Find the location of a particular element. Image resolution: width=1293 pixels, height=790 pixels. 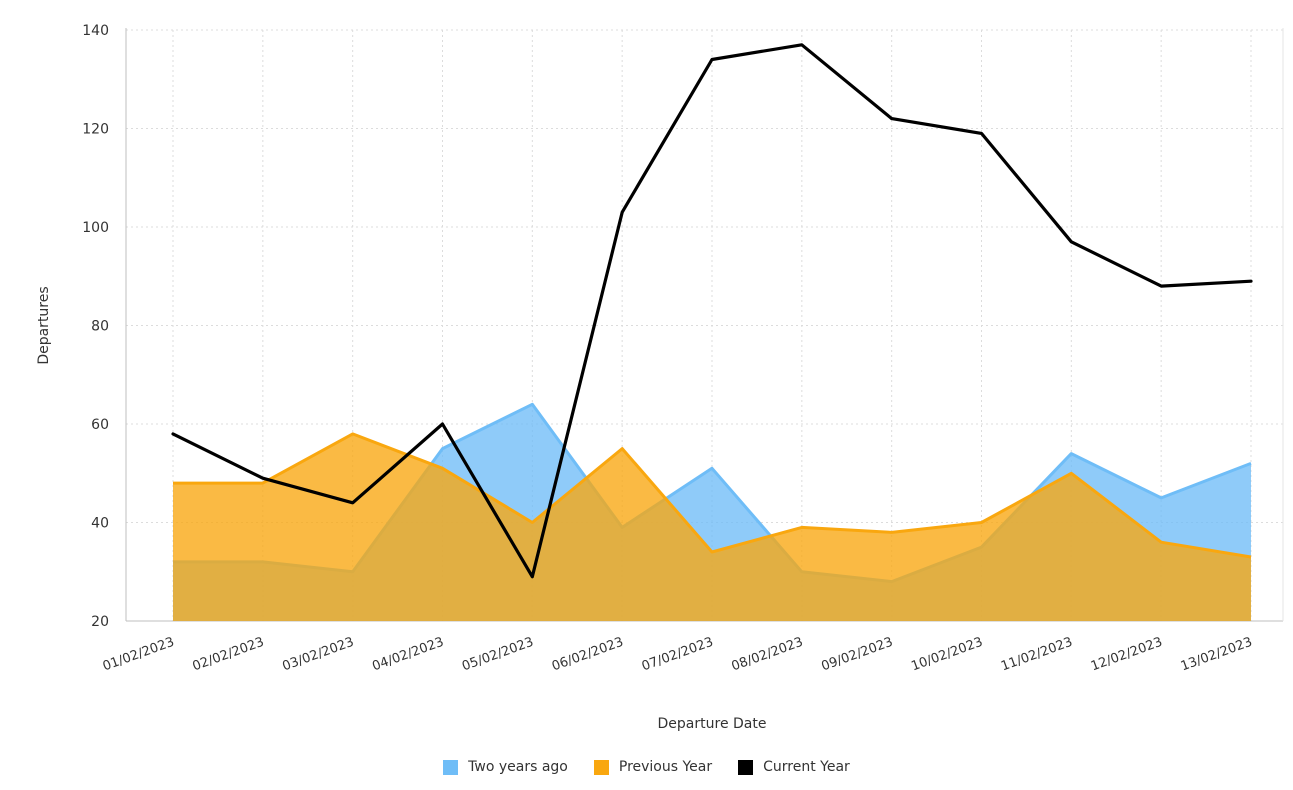

x-tick-label: 03/02/2023 is located at coordinates (318, 655).